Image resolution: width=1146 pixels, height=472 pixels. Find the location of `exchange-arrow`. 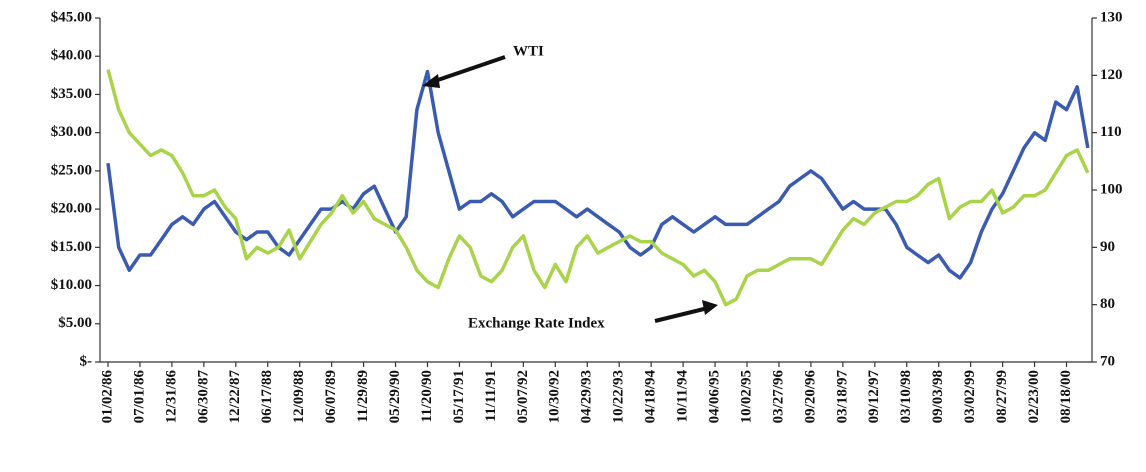

exchange-arrow is located at coordinates (681, 314).